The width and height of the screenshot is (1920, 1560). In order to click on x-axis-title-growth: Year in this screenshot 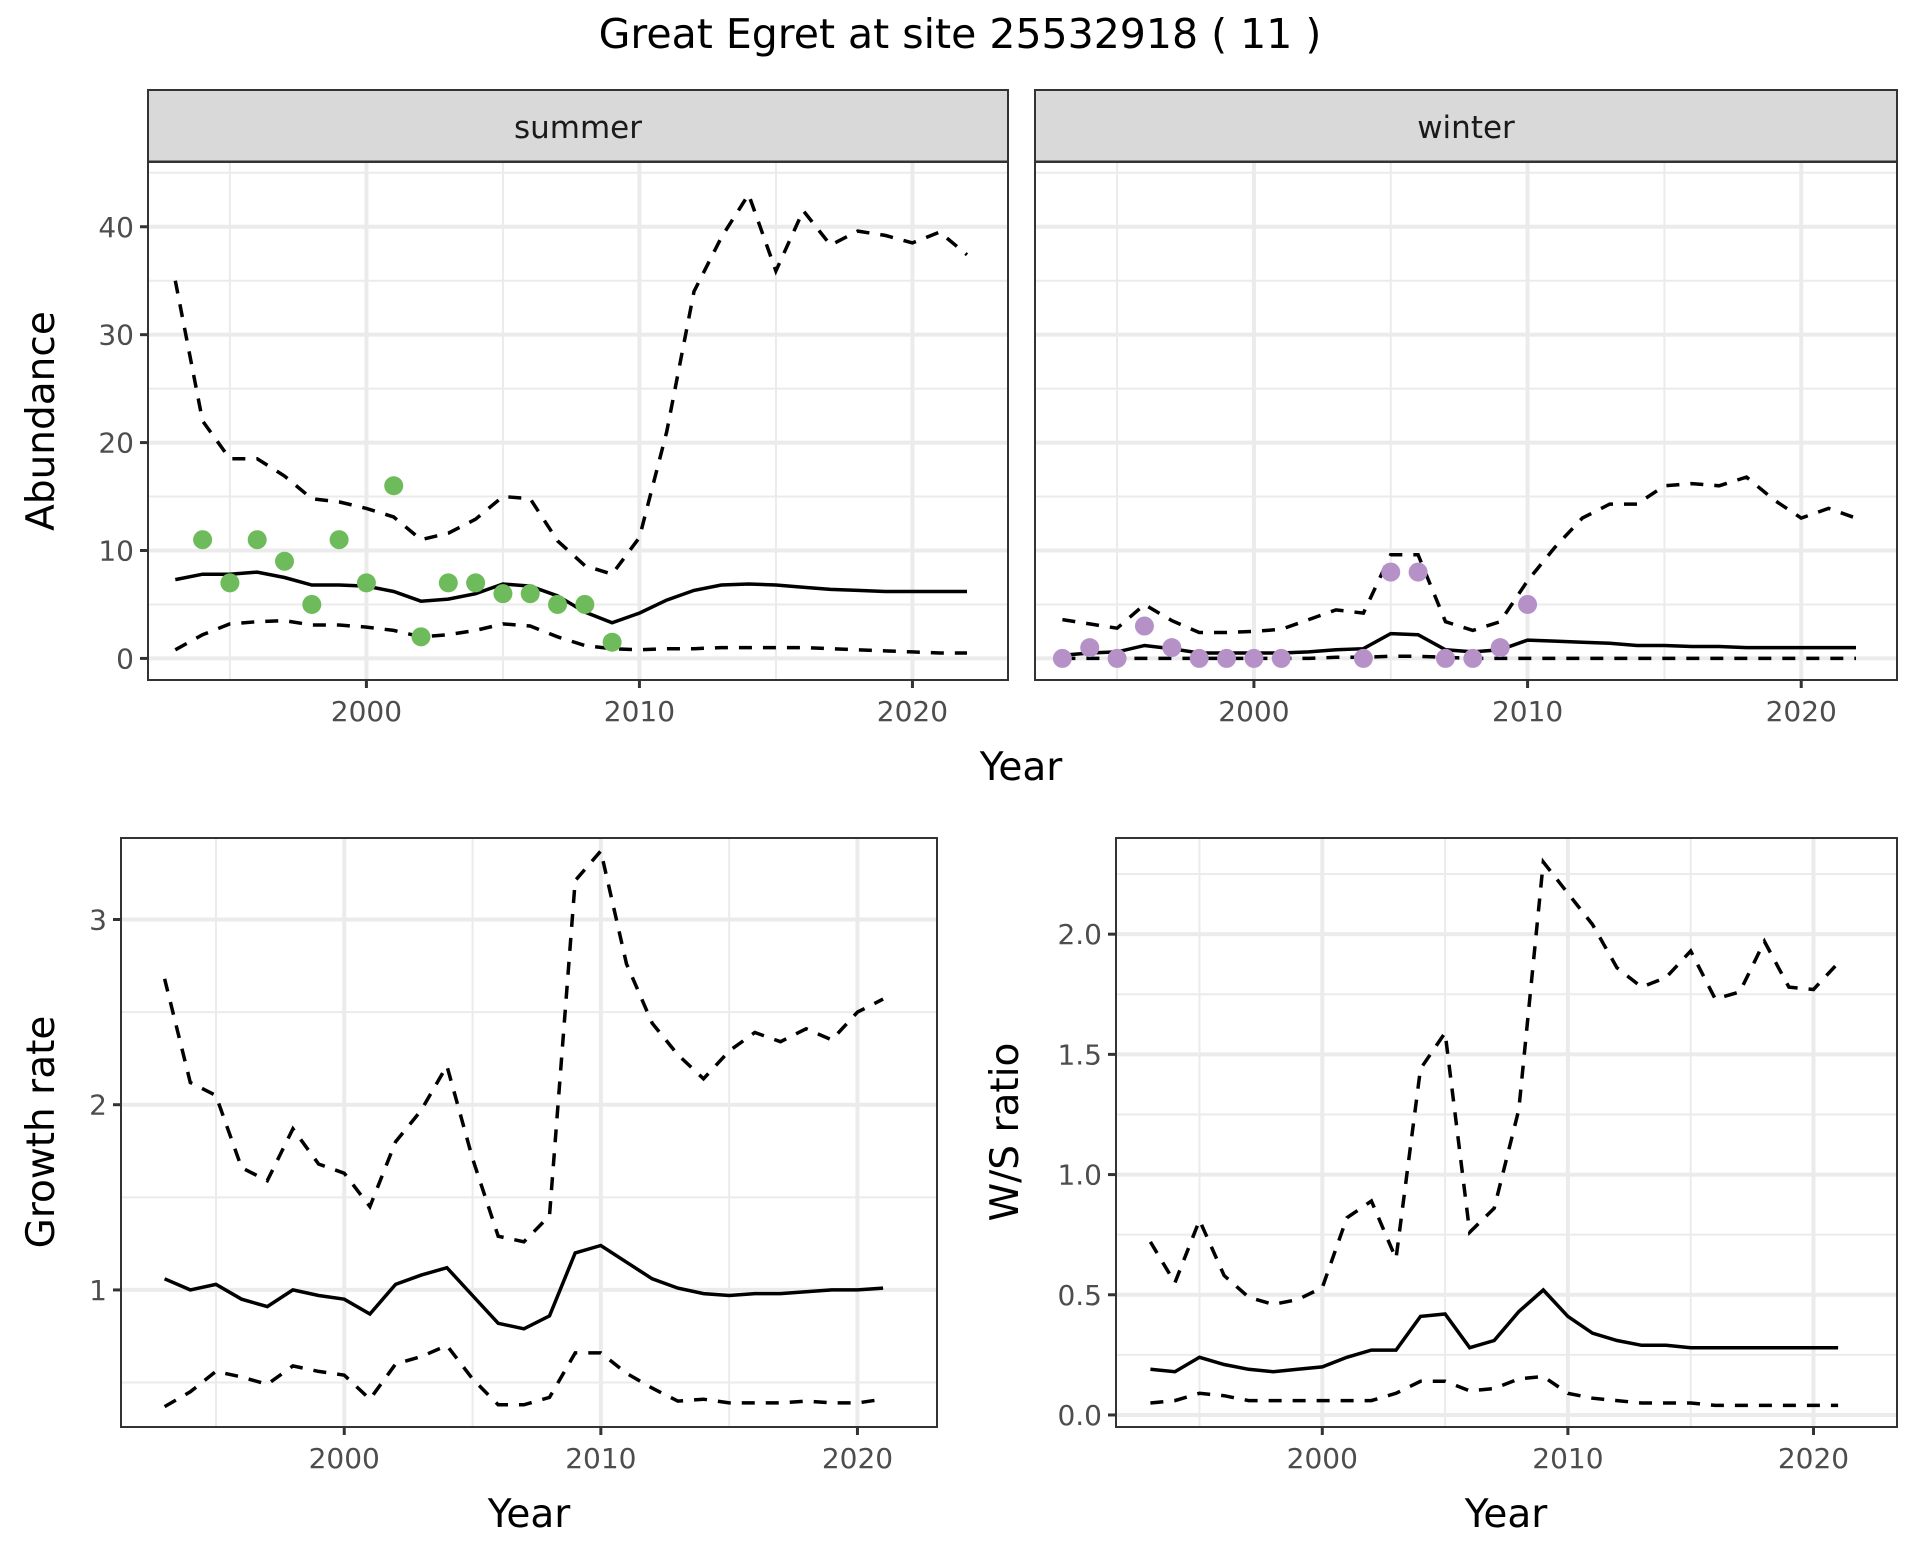, I will do `click(529, 1514)`.